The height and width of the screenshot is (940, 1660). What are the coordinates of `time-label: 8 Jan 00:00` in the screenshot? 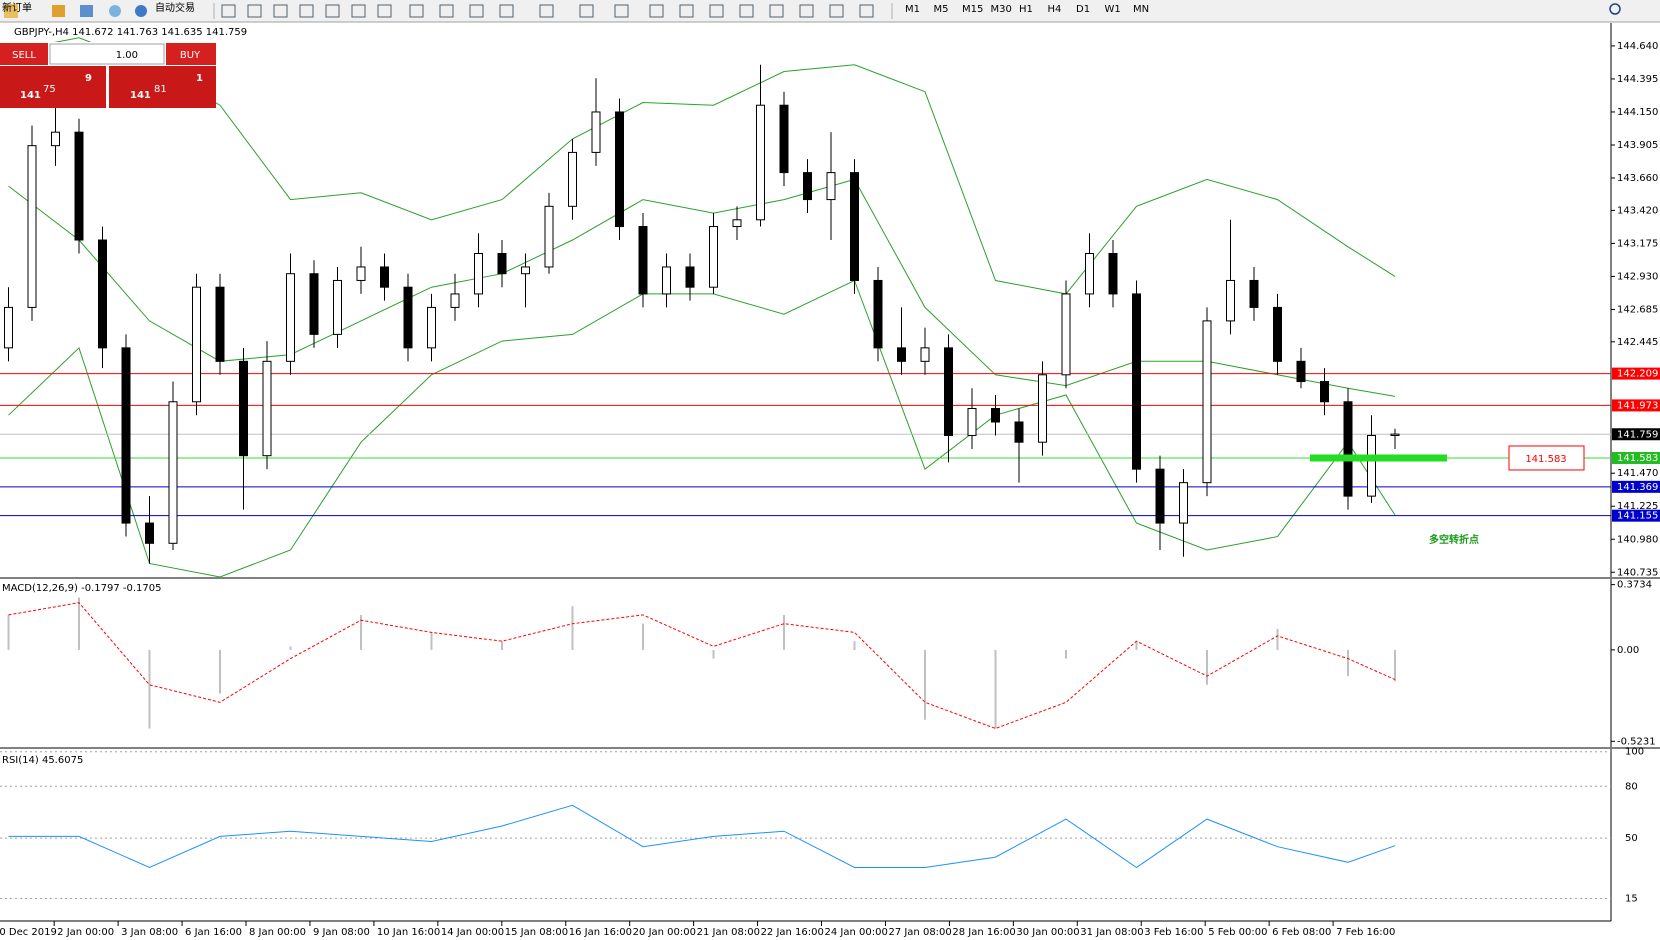 It's located at (277, 932).